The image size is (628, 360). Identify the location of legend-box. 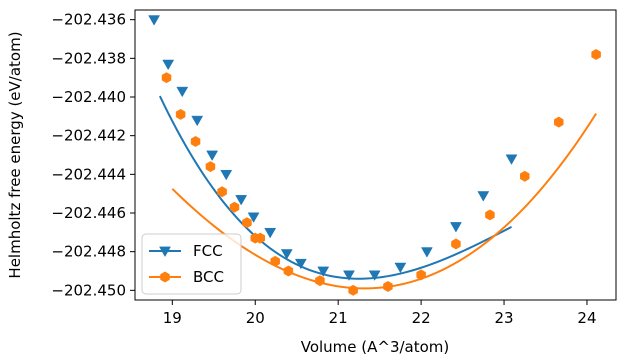
(191, 264).